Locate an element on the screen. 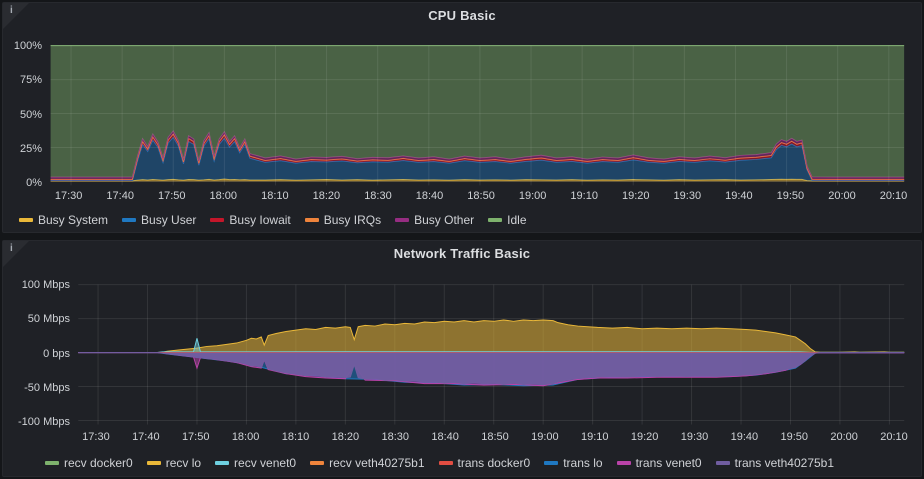 This screenshot has width=924, height=479. legend-label: trans docker0 is located at coordinates (494, 463).